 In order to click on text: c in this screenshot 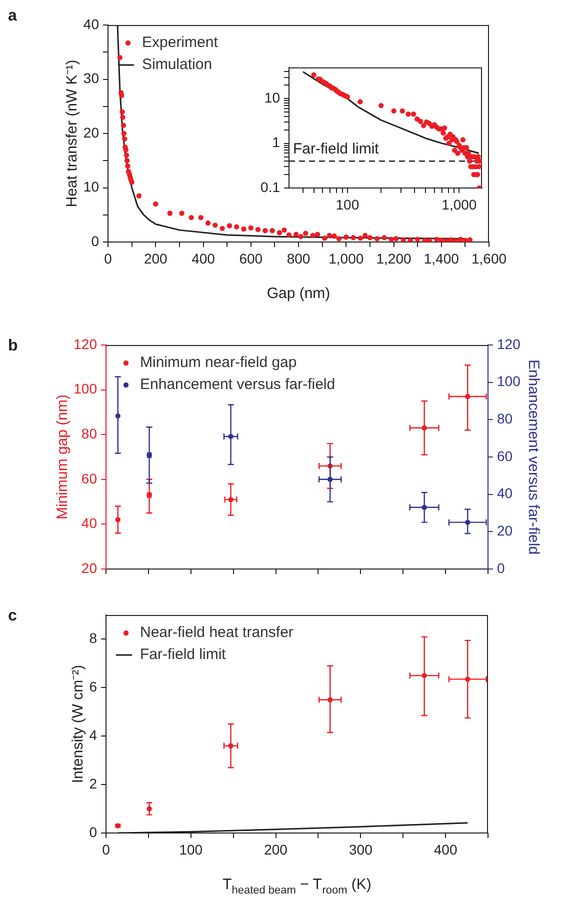, I will do `click(12, 615)`.